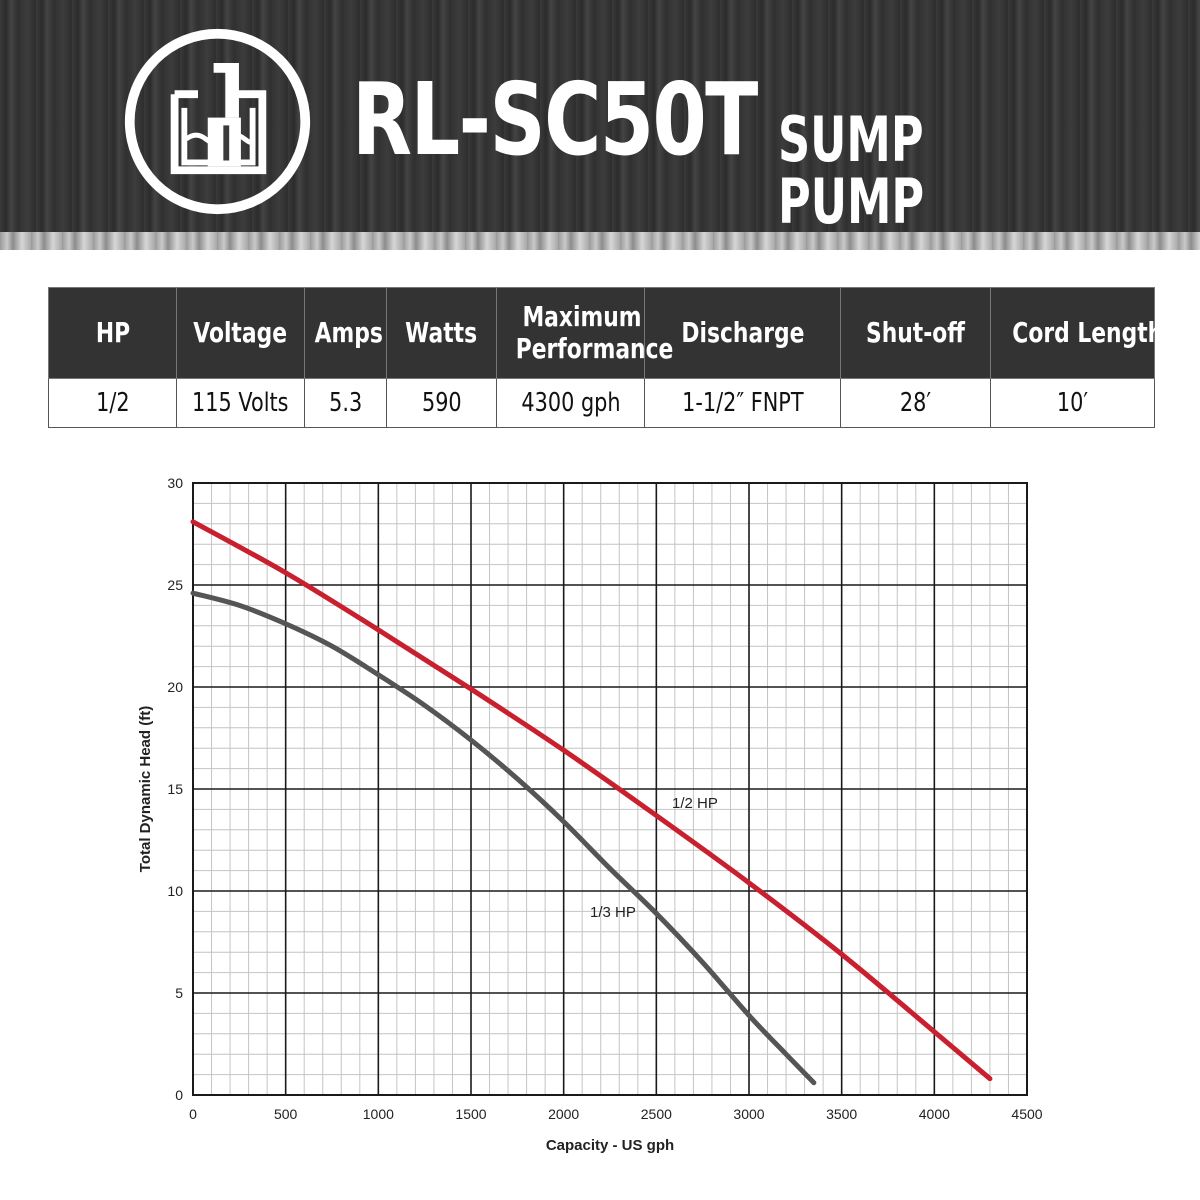 The image size is (1200, 1200). Describe the element at coordinates (240, 333) in the screenshot. I see `specs-header-cell: Voltage` at that location.